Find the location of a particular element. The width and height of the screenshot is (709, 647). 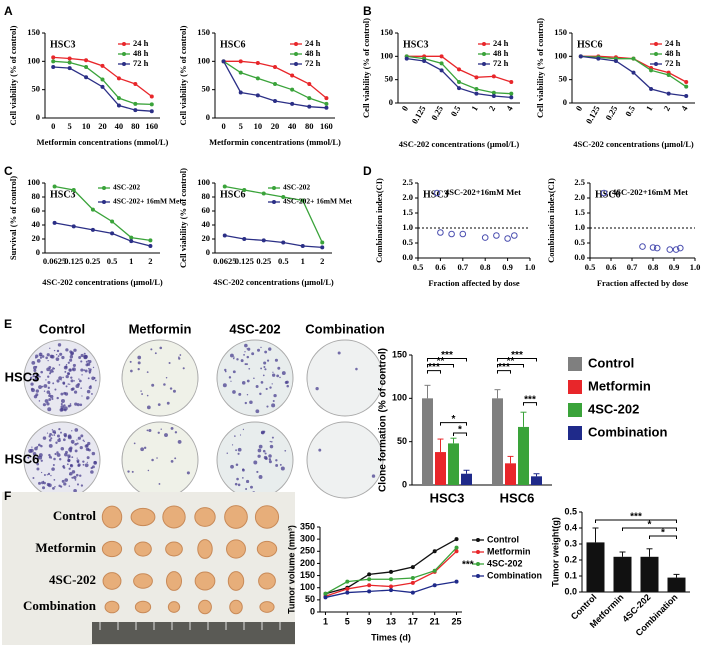

legend-label: 48 h is located at coordinates (673, 53).